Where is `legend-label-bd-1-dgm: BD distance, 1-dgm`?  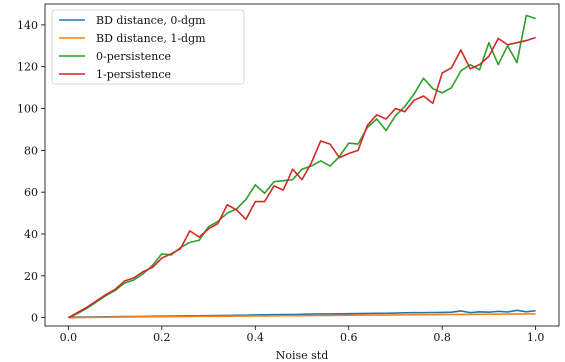 legend-label-bd-1-dgm: BD distance, 1-dgm is located at coordinates (151, 38).